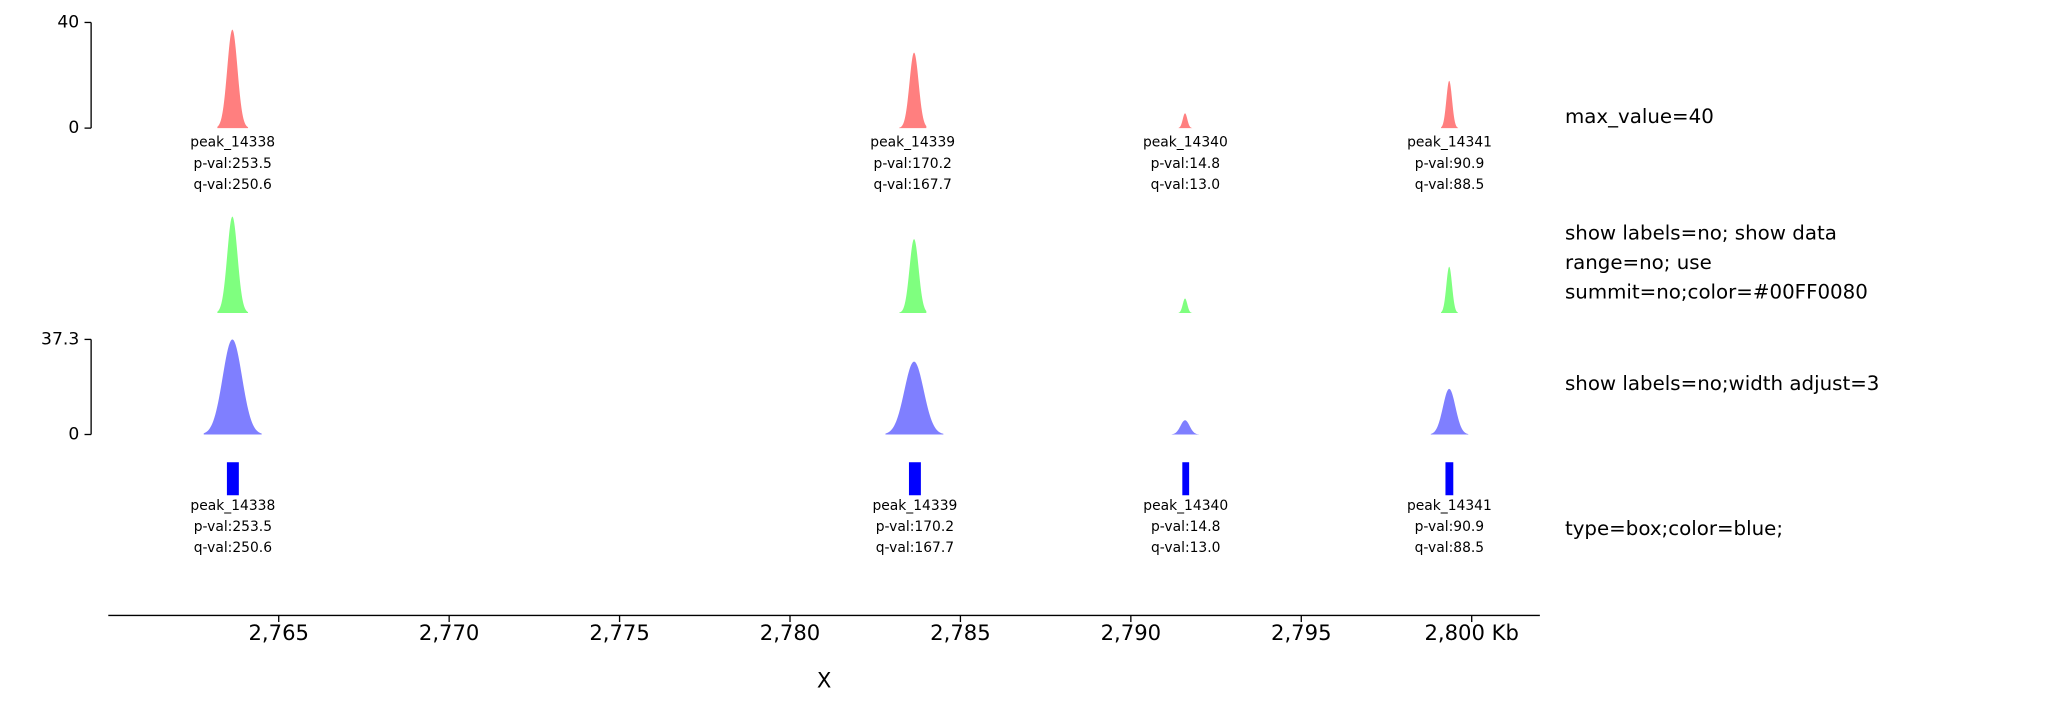  What do you see at coordinates (1701, 232) in the screenshot?
I see `track-title: show labels=no; show data` at bounding box center [1701, 232].